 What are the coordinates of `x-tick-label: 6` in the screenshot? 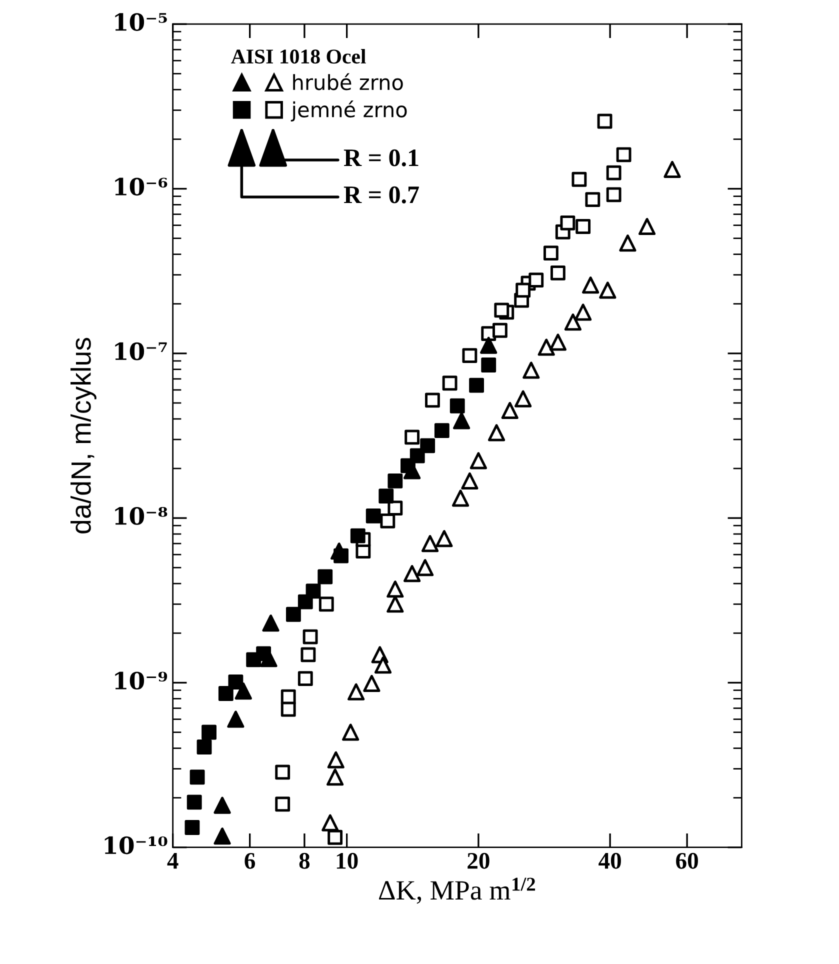 It's located at (250, 860).